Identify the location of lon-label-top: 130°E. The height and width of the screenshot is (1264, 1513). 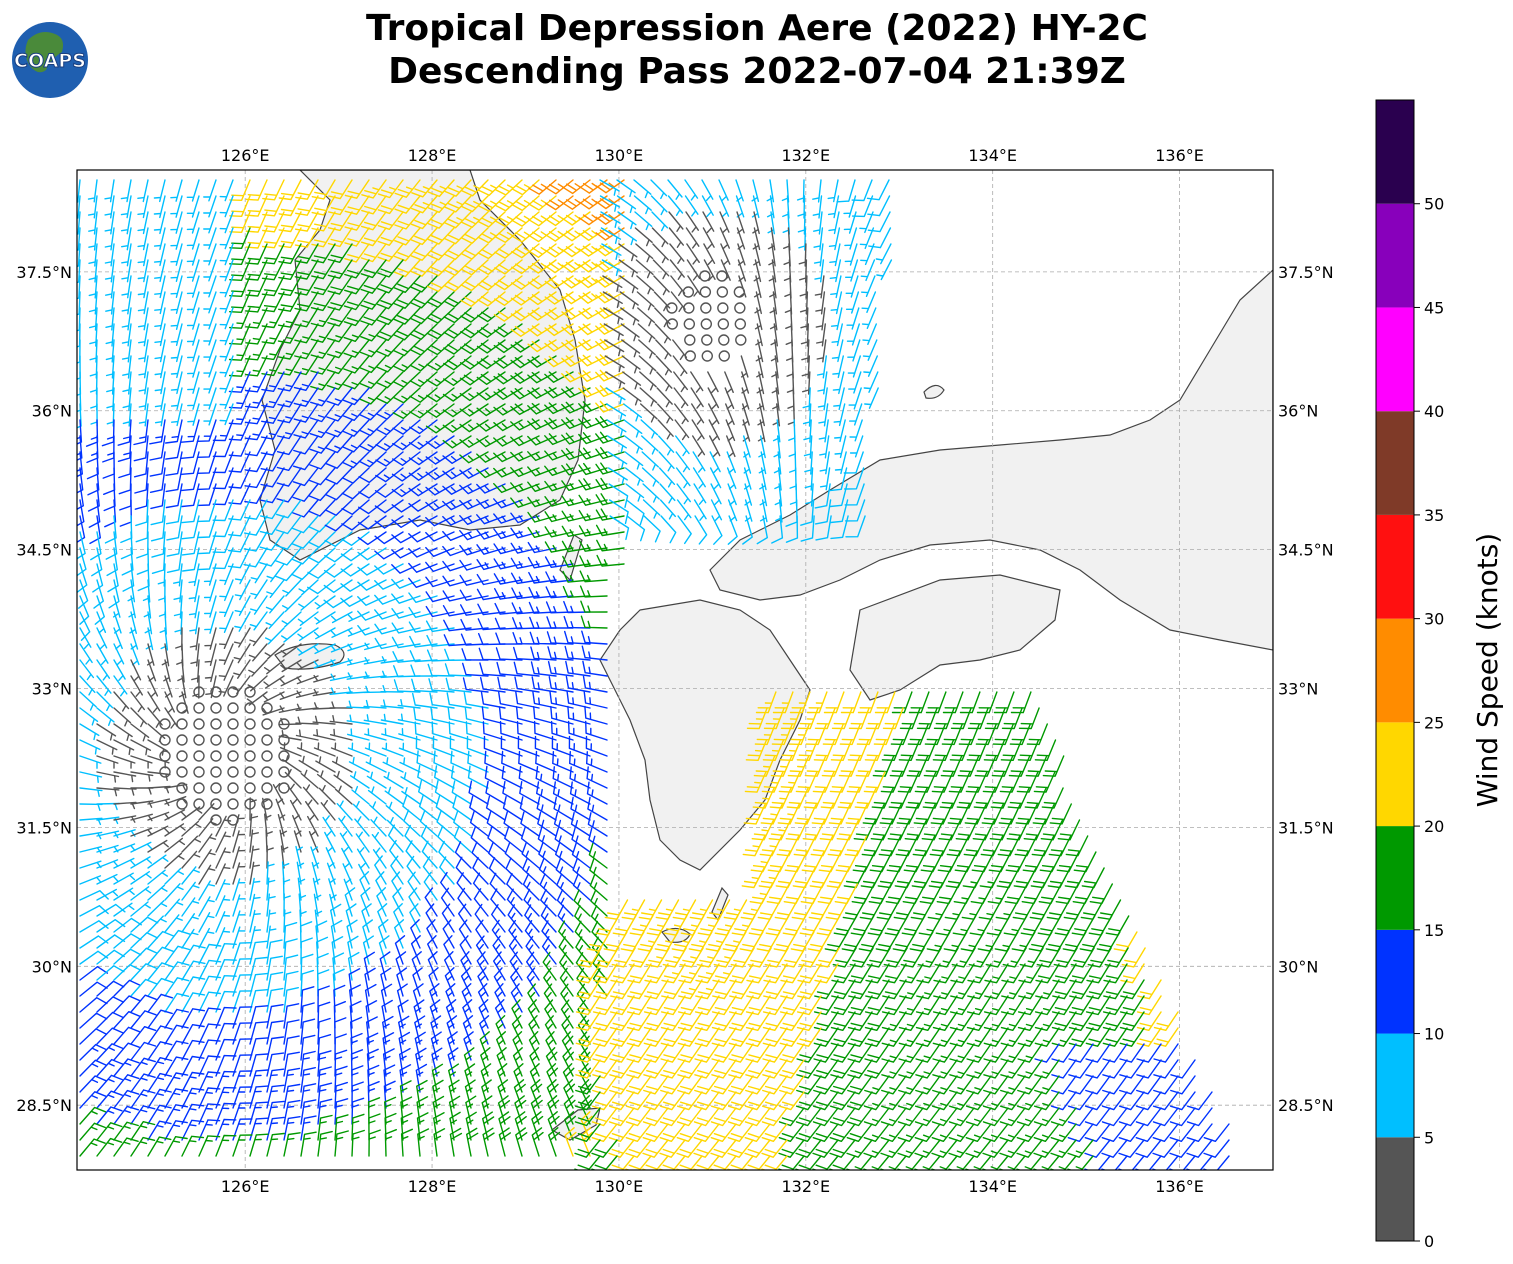
(619, 155).